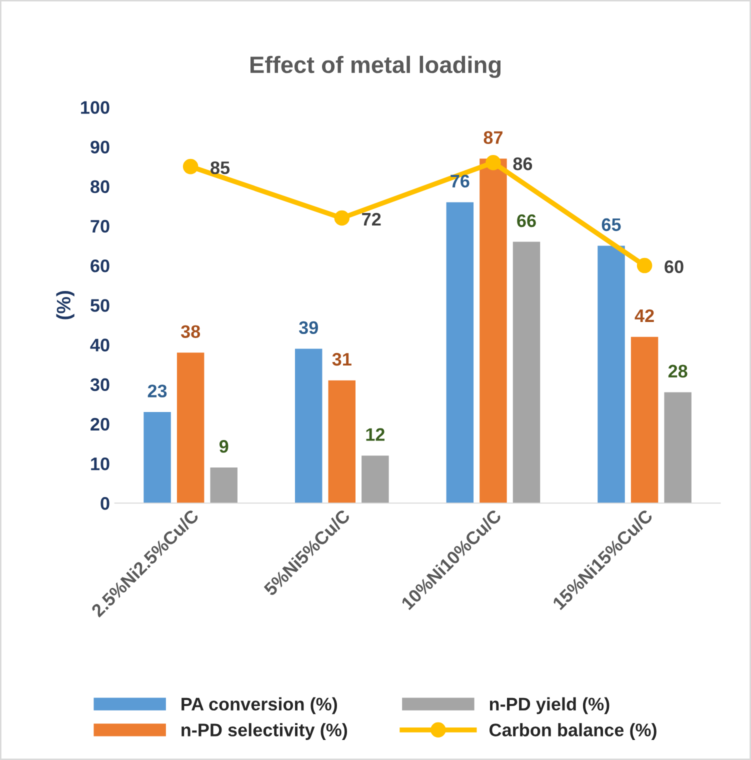  What do you see at coordinates (100, 463) in the screenshot?
I see `y-tick-label: 10` at bounding box center [100, 463].